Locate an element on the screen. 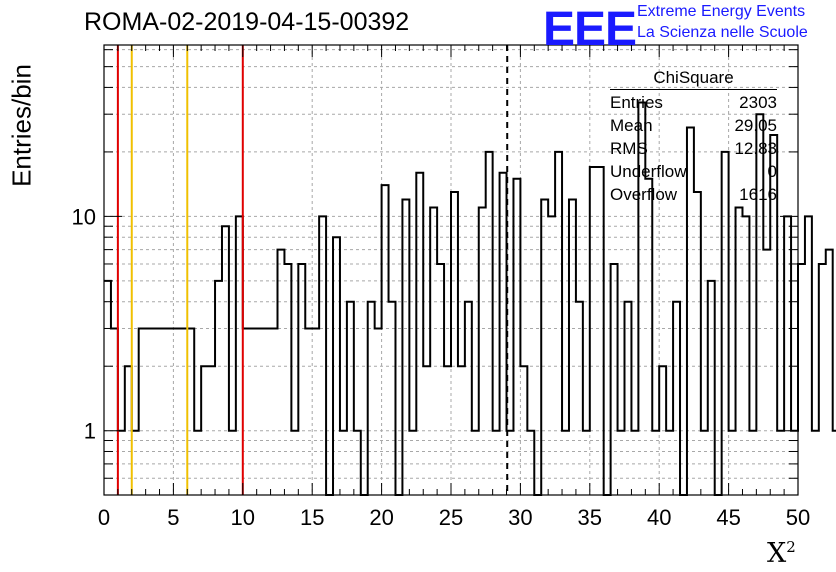 The height and width of the screenshot is (572, 836). y-axis-label: Entries/bin is located at coordinates (21, 125).